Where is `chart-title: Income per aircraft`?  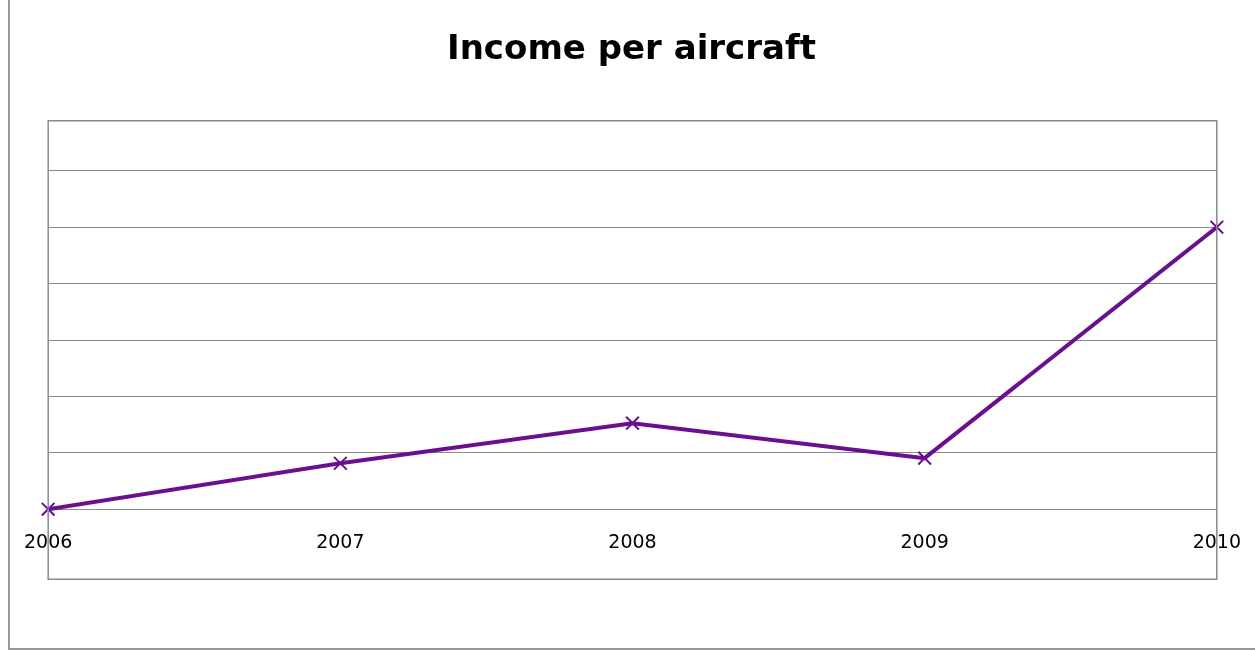 chart-title: Income per aircraft is located at coordinates (631, 47).